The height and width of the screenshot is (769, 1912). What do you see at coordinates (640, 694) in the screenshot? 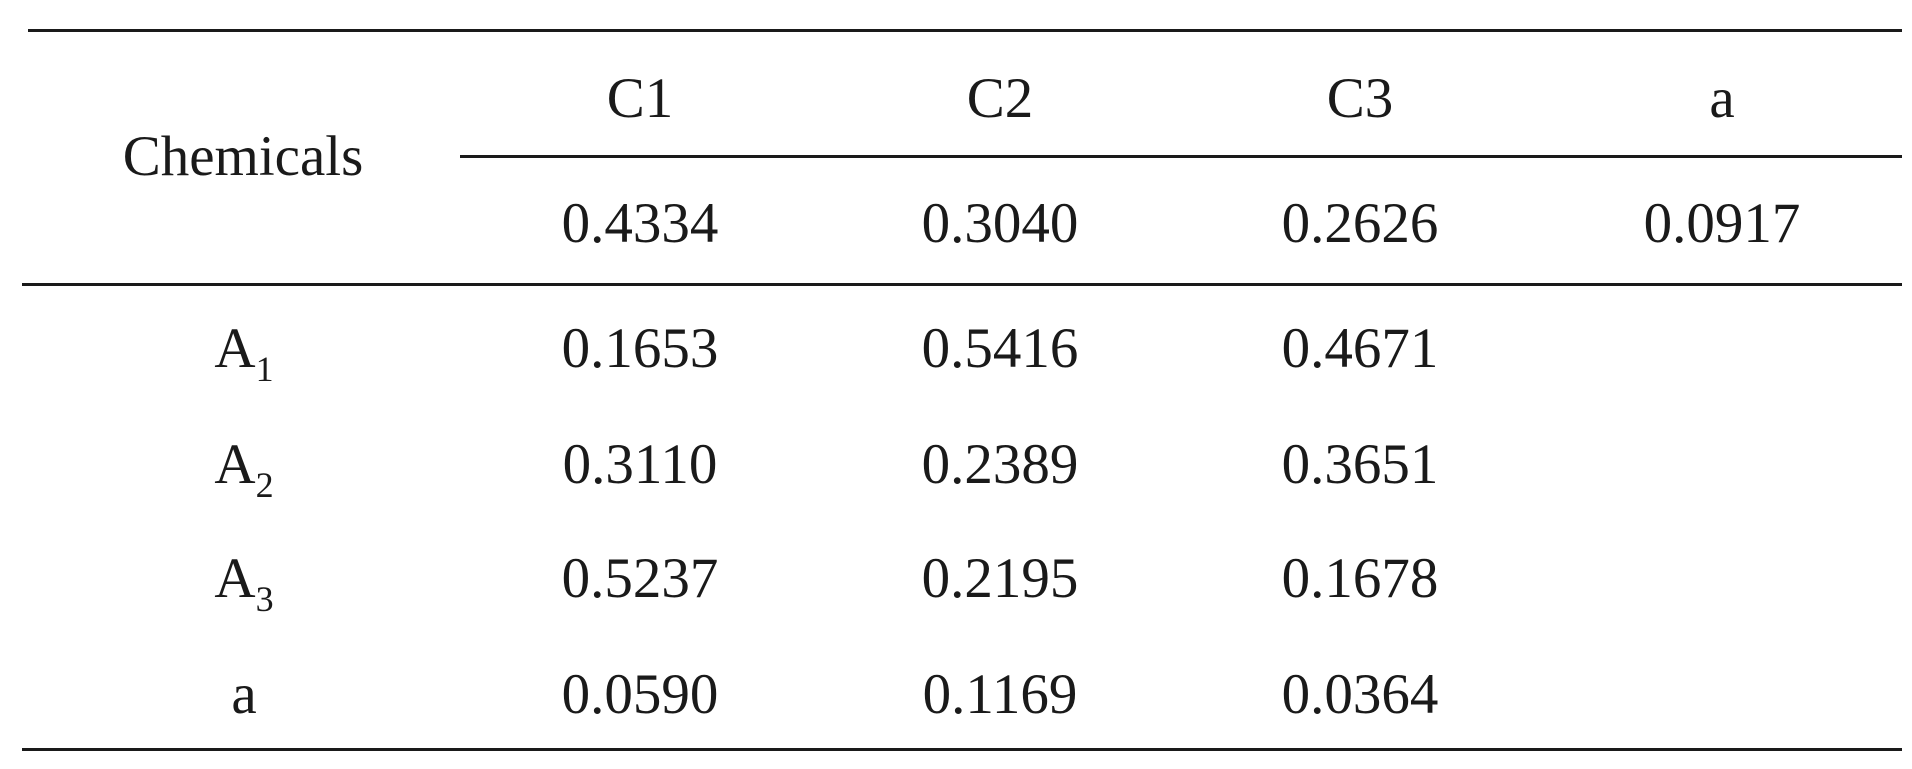
I see `table-cell: 0.0590` at bounding box center [640, 694].